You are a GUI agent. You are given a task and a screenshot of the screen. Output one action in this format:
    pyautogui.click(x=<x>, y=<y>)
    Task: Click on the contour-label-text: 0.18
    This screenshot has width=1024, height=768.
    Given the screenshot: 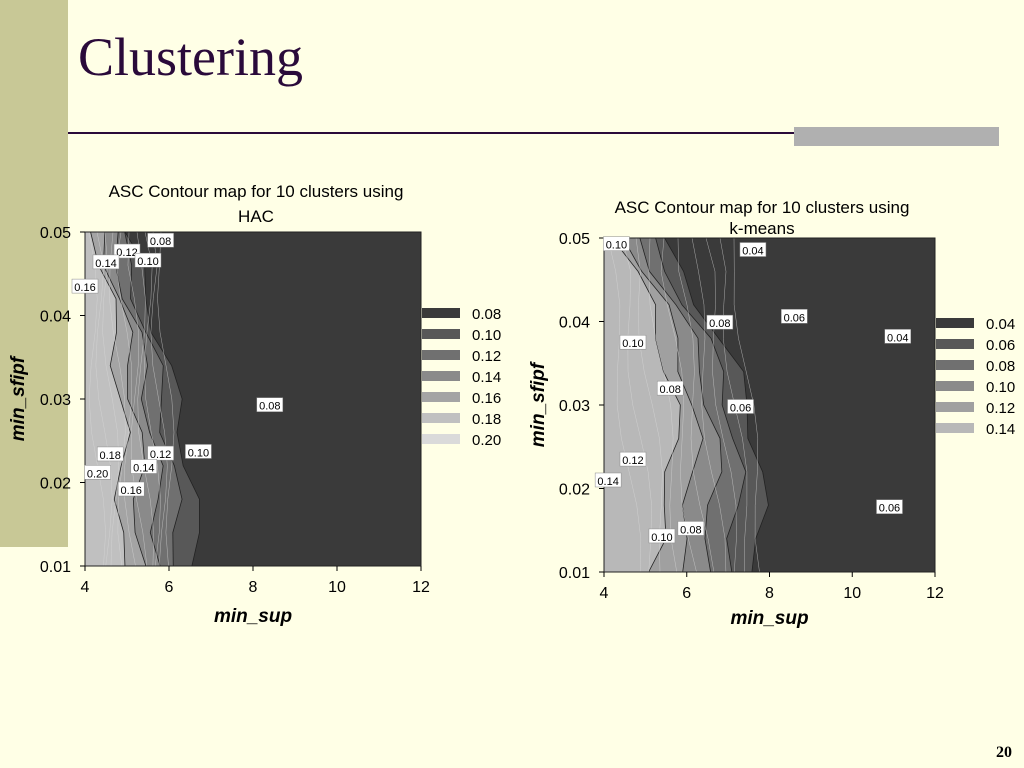 What is the action you would take?
    pyautogui.click(x=109, y=456)
    